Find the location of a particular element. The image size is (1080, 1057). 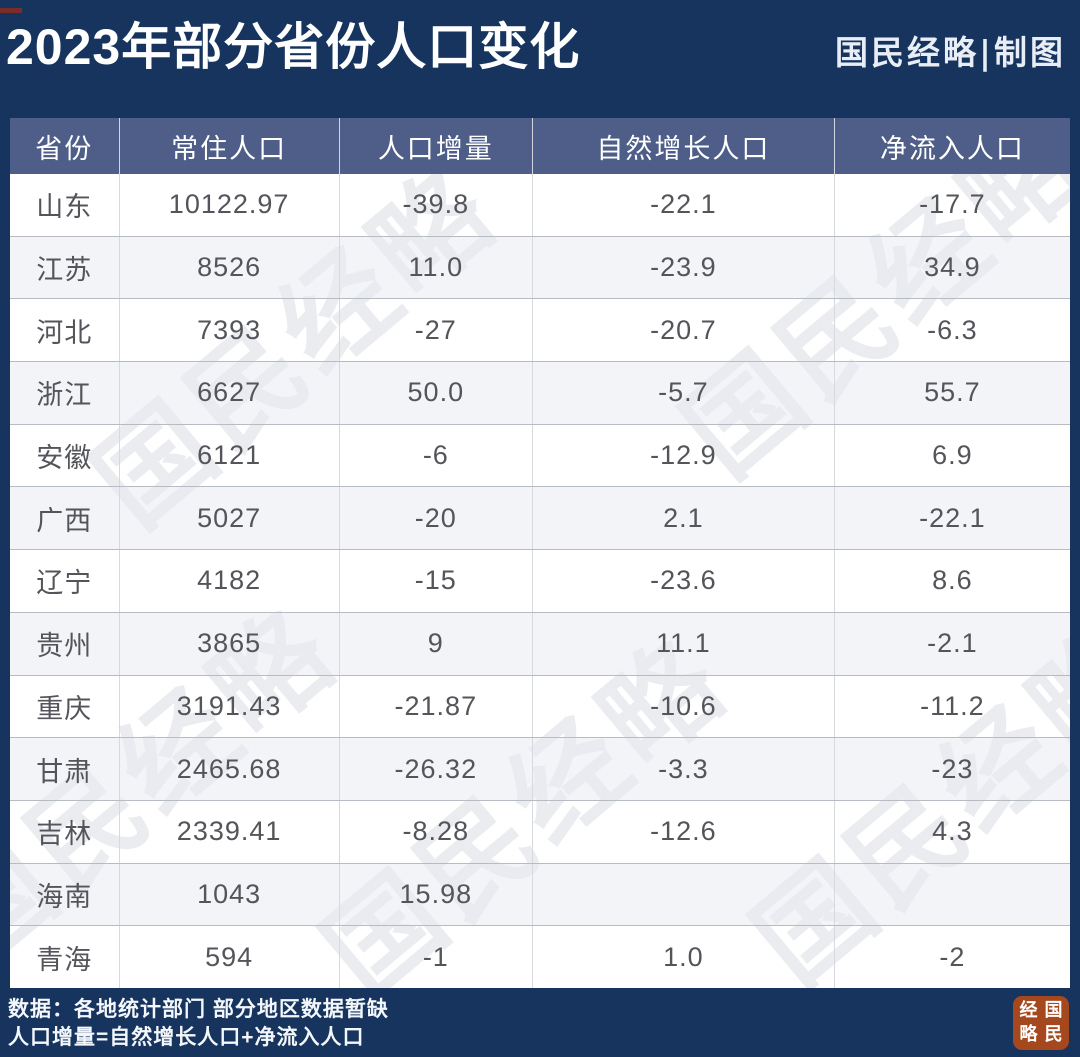

value-cell: 34.9 is located at coordinates (951, 267).